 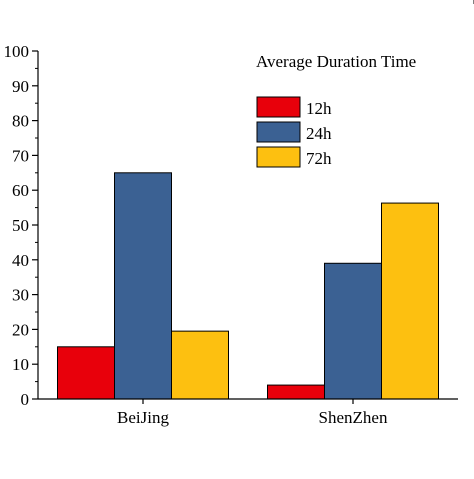 I want to click on y-tick-label: 40, so click(x=20, y=260).